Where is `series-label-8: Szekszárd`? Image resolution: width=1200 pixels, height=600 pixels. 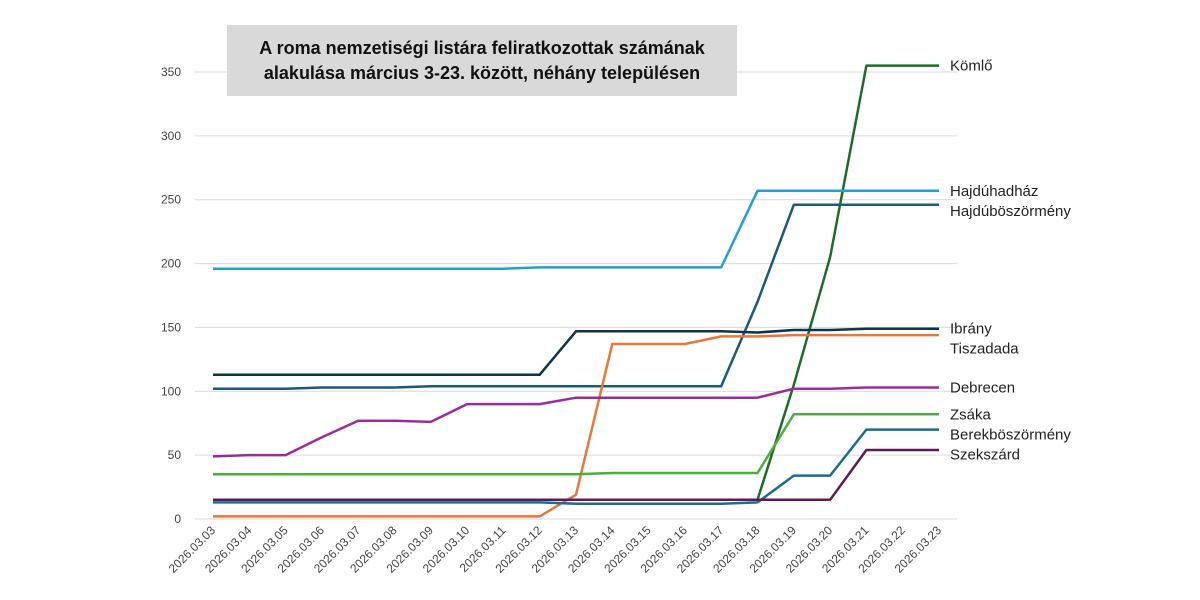 series-label-8: Szekszárd is located at coordinates (985, 454).